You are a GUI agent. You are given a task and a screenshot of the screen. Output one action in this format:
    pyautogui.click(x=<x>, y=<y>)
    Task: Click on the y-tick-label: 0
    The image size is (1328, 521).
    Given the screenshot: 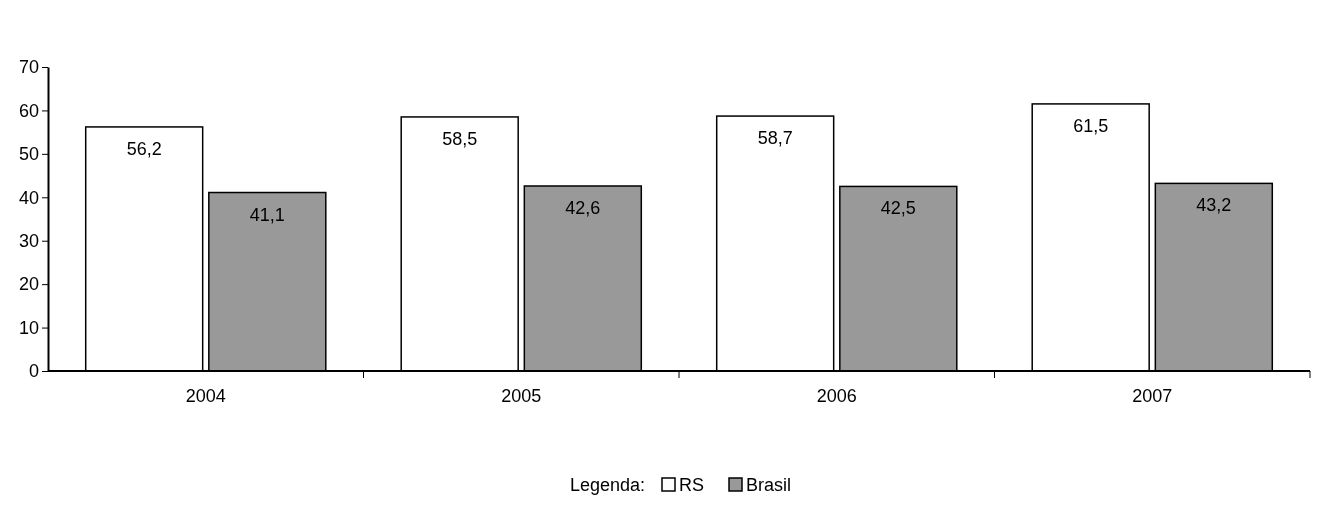 What is the action you would take?
    pyautogui.click(x=33, y=371)
    